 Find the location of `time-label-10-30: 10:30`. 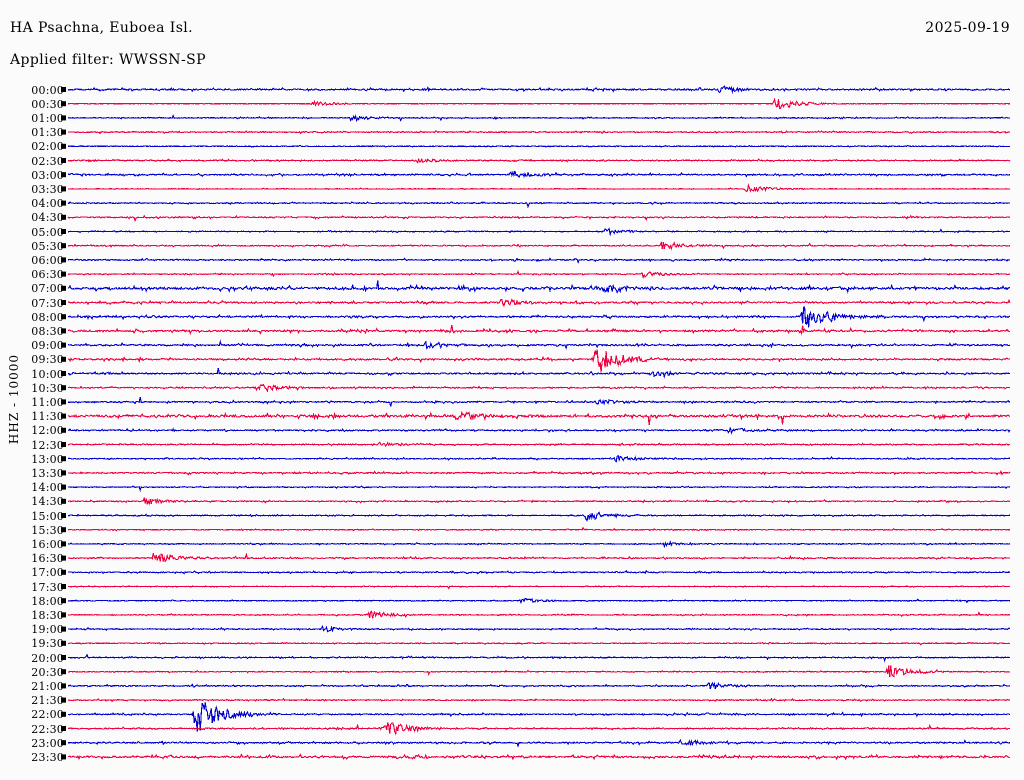

time-label-10-30: 10:30 is located at coordinates (47, 388).